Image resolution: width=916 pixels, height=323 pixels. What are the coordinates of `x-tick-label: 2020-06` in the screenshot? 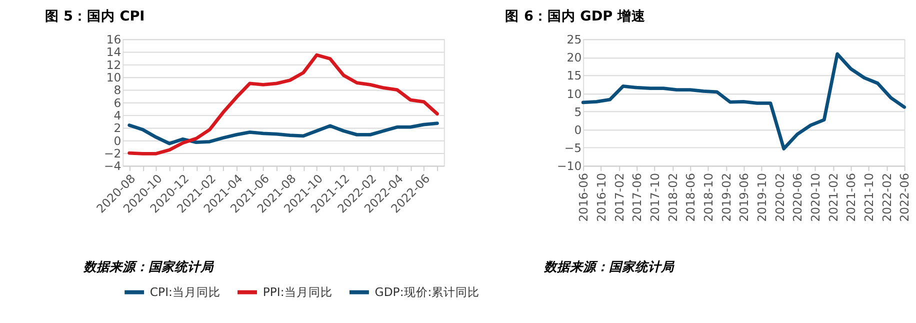 It's located at (797, 197).